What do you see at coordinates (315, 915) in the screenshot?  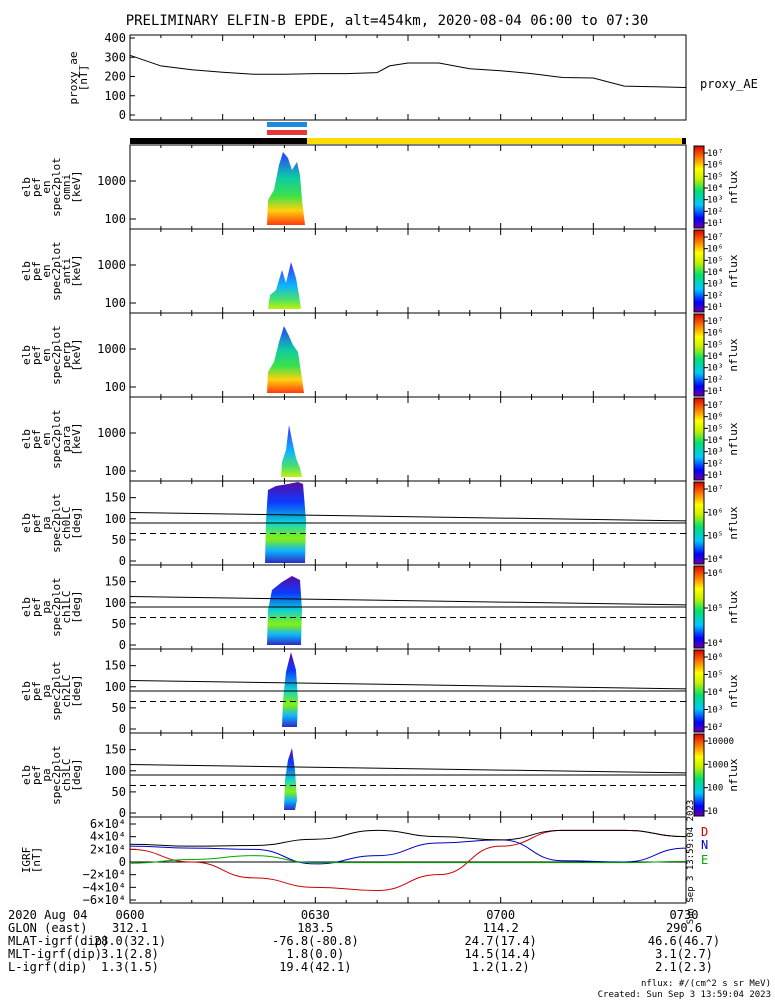 I see `footer-cell: 0630` at bounding box center [315, 915].